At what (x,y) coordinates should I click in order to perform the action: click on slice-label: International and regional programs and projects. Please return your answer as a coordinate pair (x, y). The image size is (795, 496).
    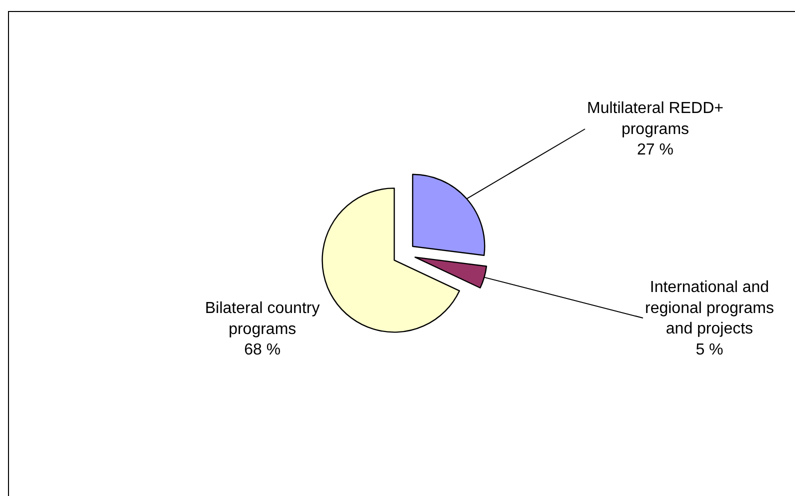
    Looking at the image, I should click on (709, 308).